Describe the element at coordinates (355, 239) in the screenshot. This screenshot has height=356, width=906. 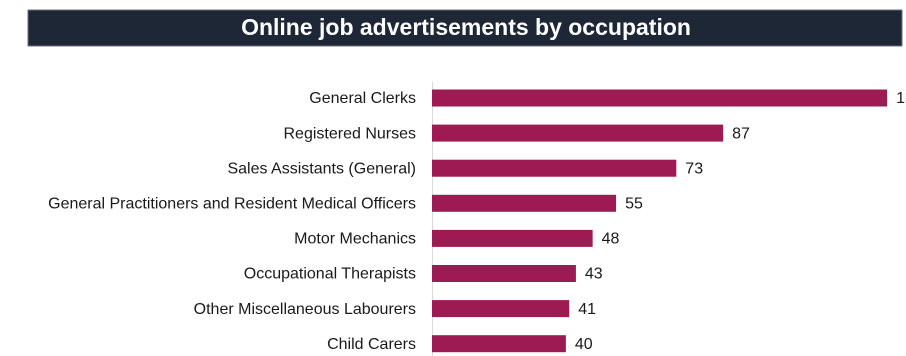
I see `category-label: Motor Mechanics` at that location.